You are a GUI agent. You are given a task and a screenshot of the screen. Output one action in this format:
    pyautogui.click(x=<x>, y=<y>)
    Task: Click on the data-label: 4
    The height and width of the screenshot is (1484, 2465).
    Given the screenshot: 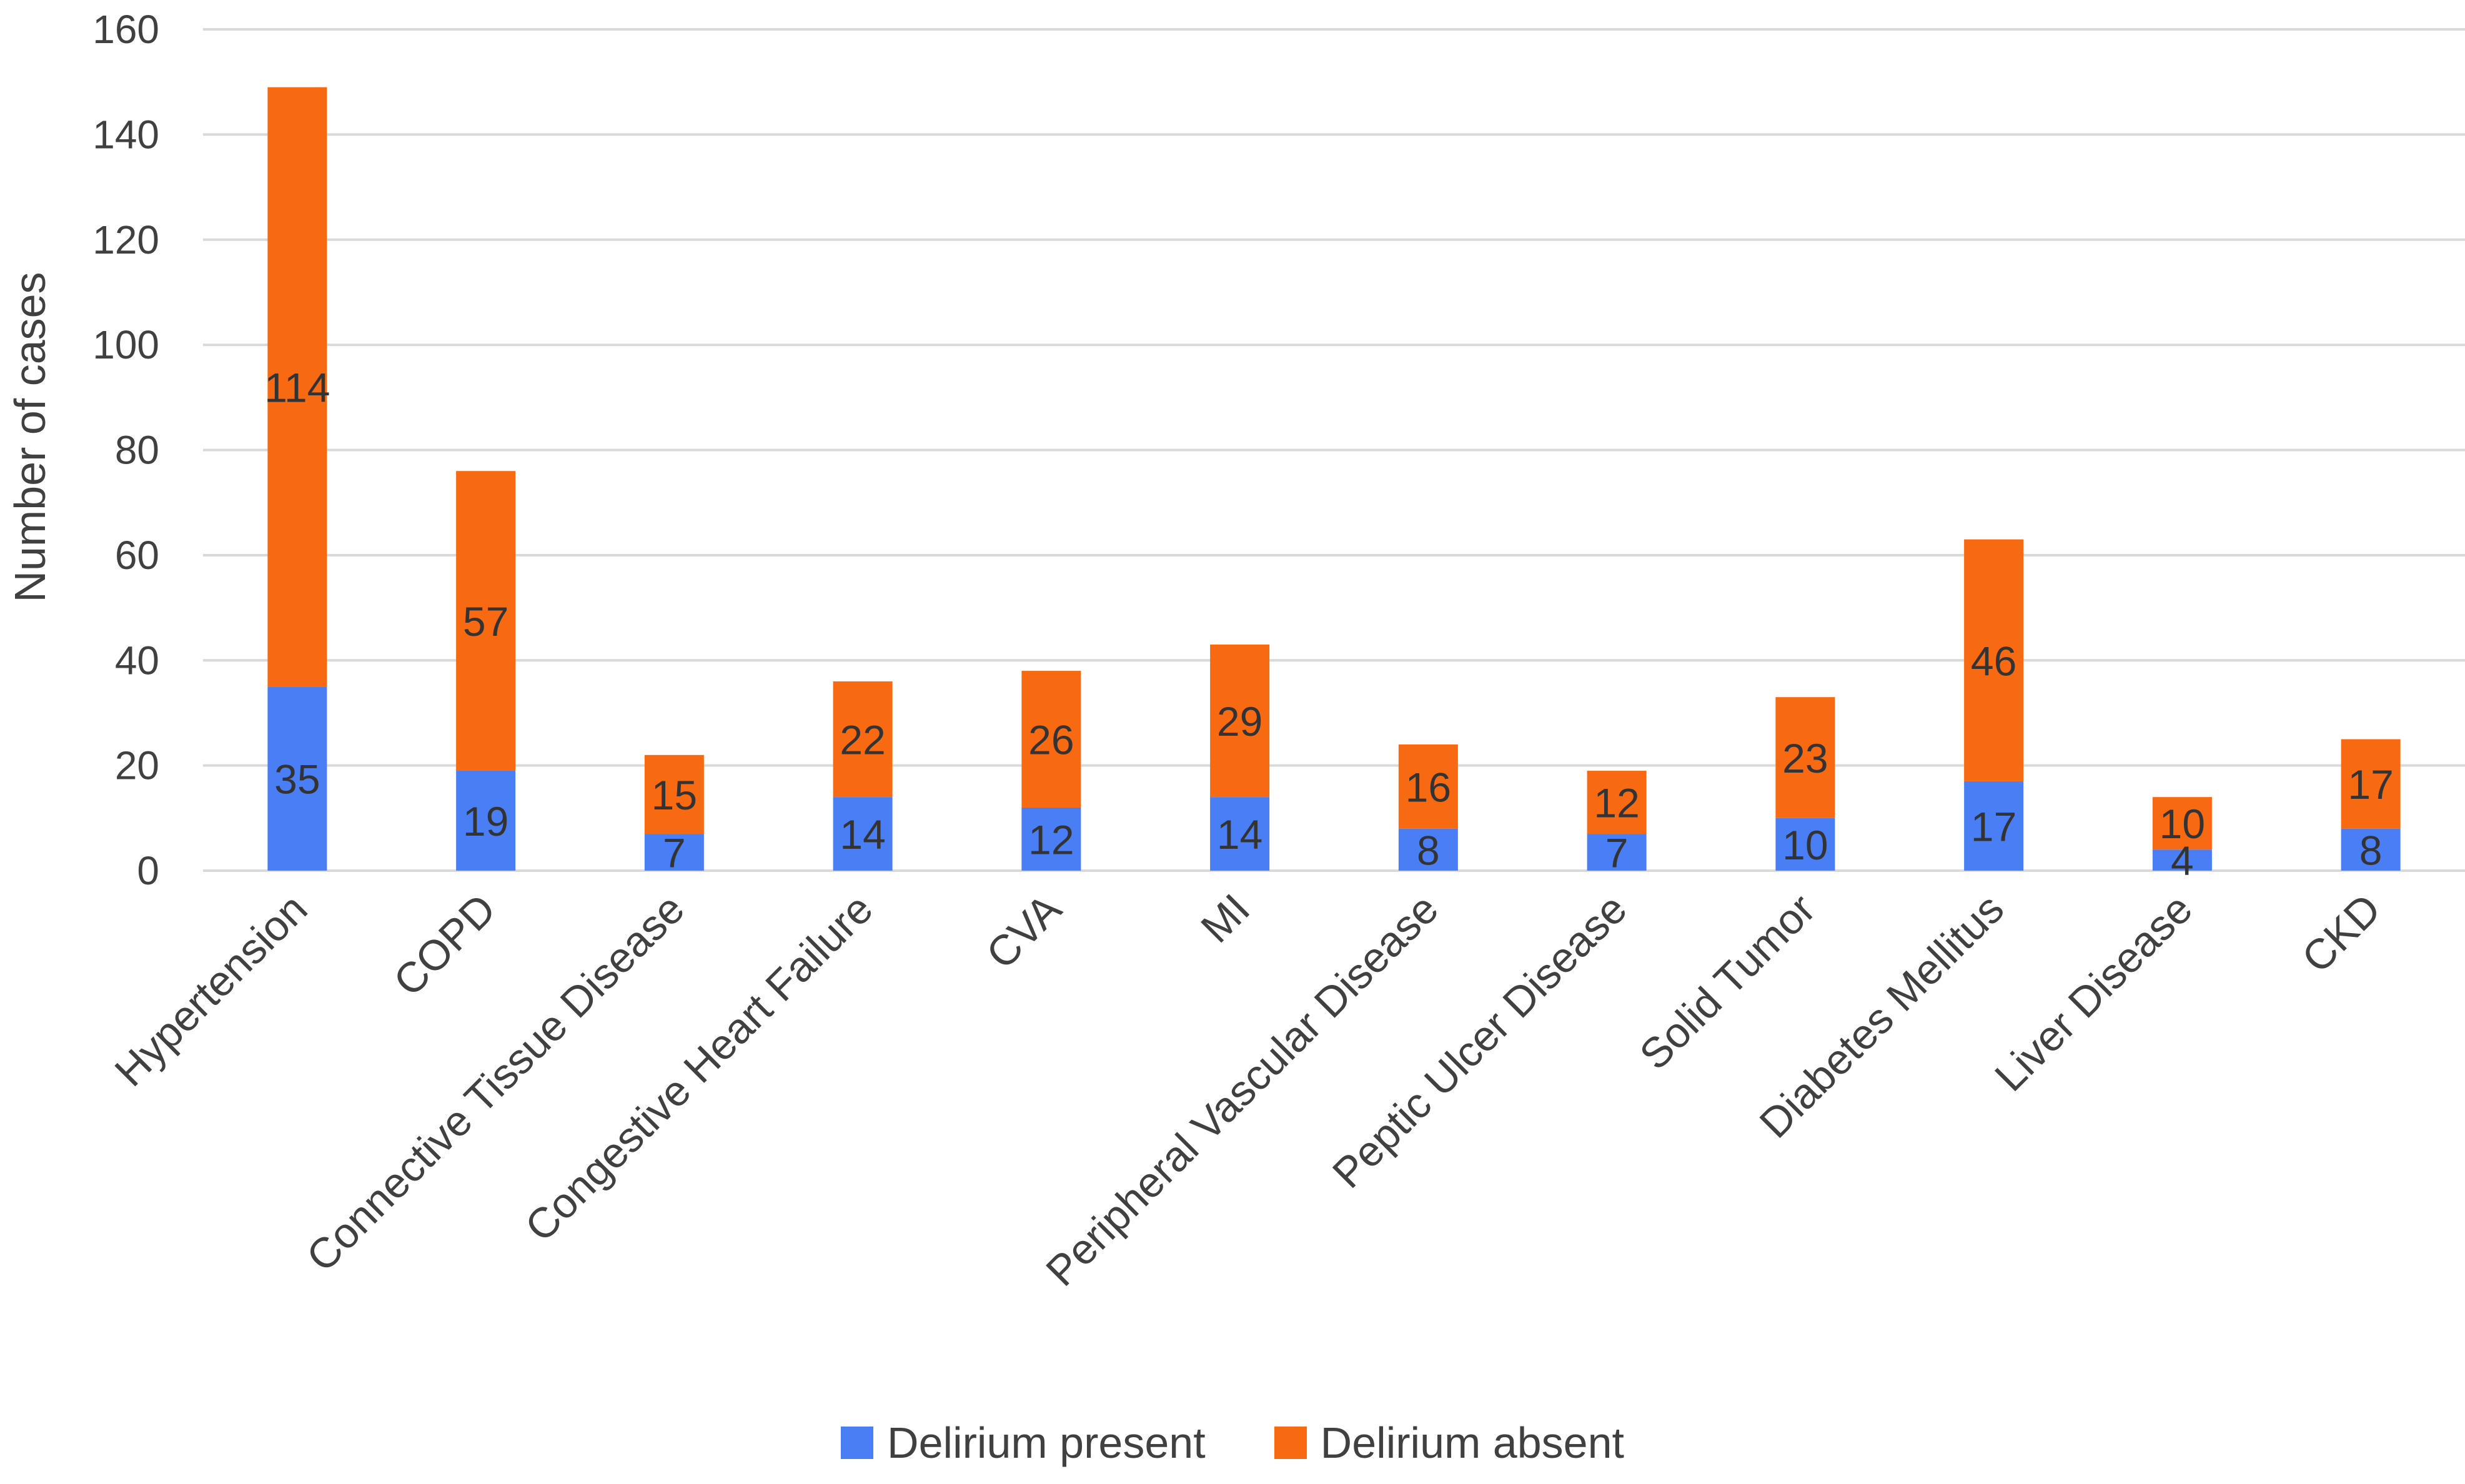 What is the action you would take?
    pyautogui.click(x=2182, y=861)
    